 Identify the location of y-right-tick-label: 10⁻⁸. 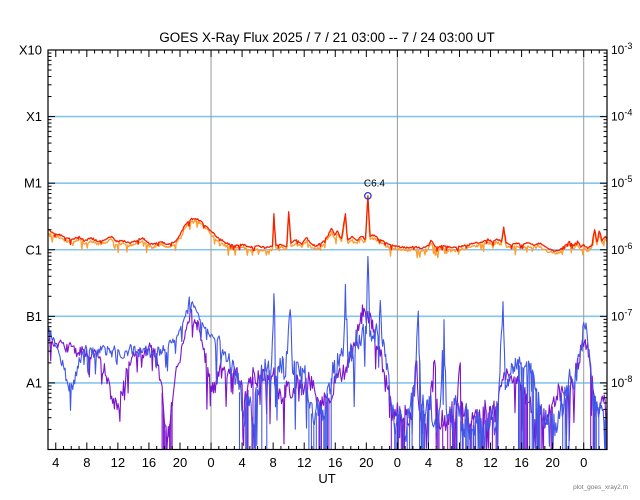
(621, 382).